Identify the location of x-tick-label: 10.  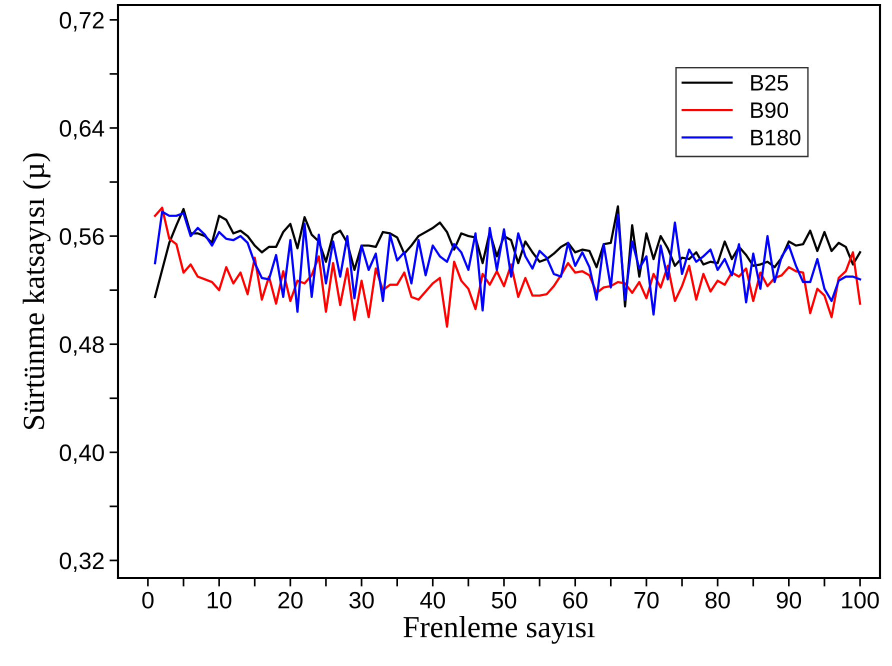
(220, 600).